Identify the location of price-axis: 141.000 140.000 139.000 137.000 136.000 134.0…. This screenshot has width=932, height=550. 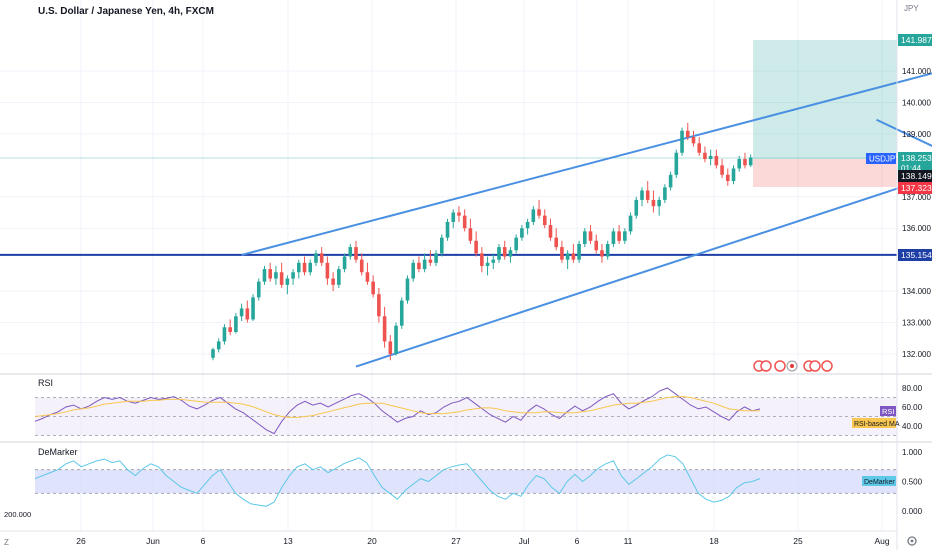
(916, 213).